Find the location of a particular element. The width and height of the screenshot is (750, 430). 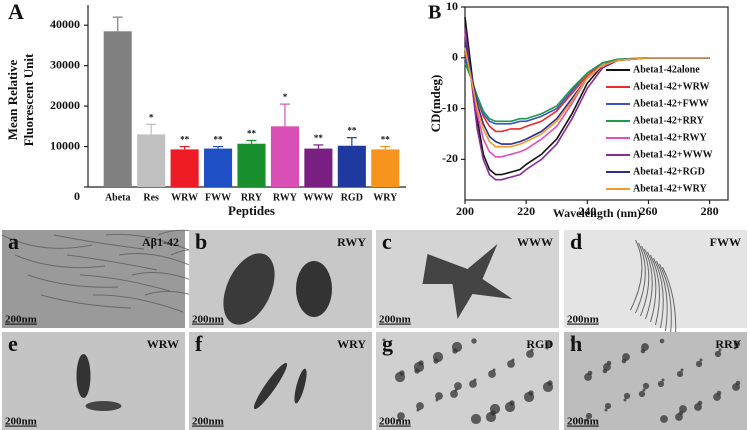

cd-line is located at coordinates (587, 90).